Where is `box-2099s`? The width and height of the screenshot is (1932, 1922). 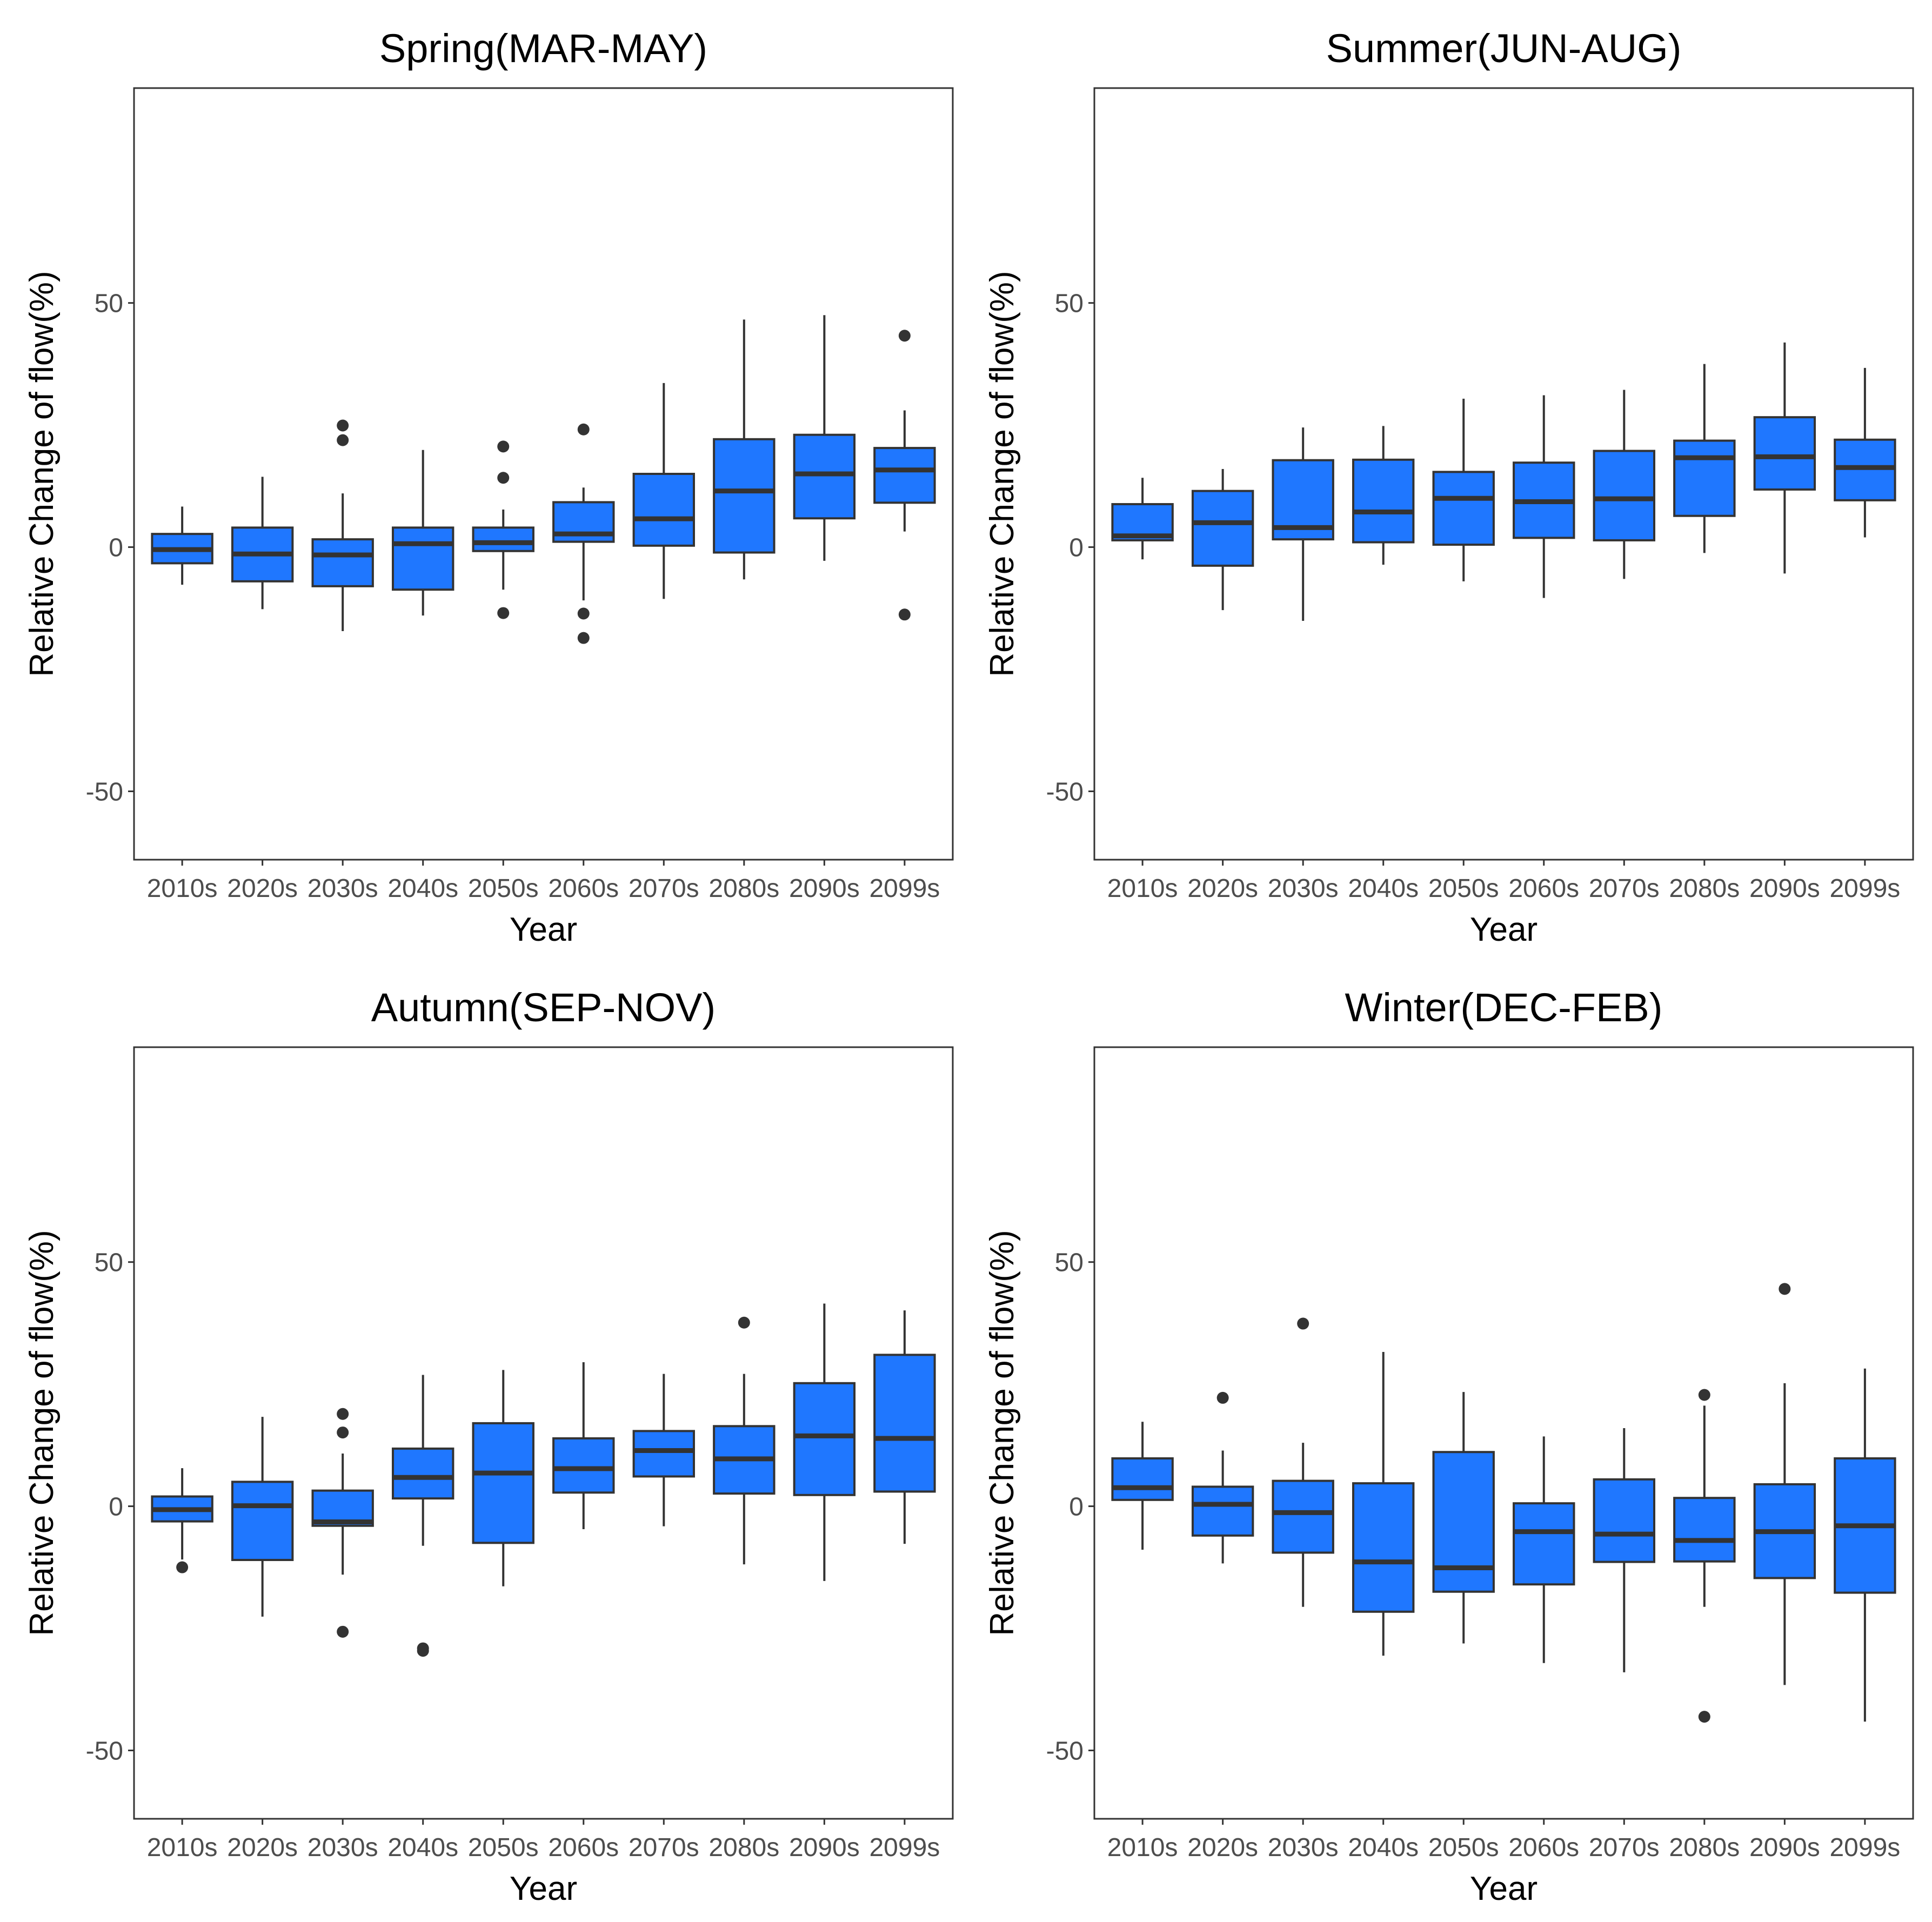
box-2099s is located at coordinates (904, 1427).